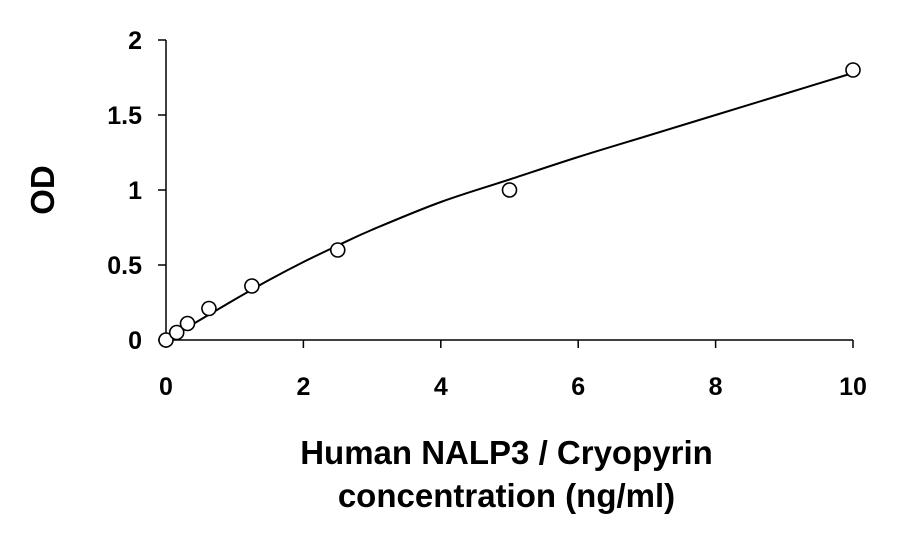 Image resolution: width=910 pixels, height=542 pixels. I want to click on y-tick-label: 1.5, so click(124, 116).